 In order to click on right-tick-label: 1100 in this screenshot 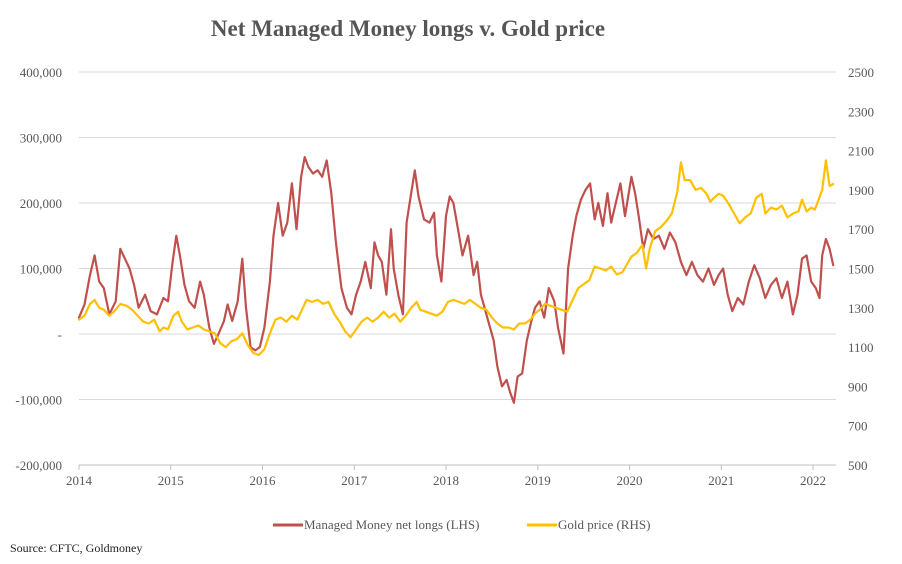, I will do `click(861, 347)`.